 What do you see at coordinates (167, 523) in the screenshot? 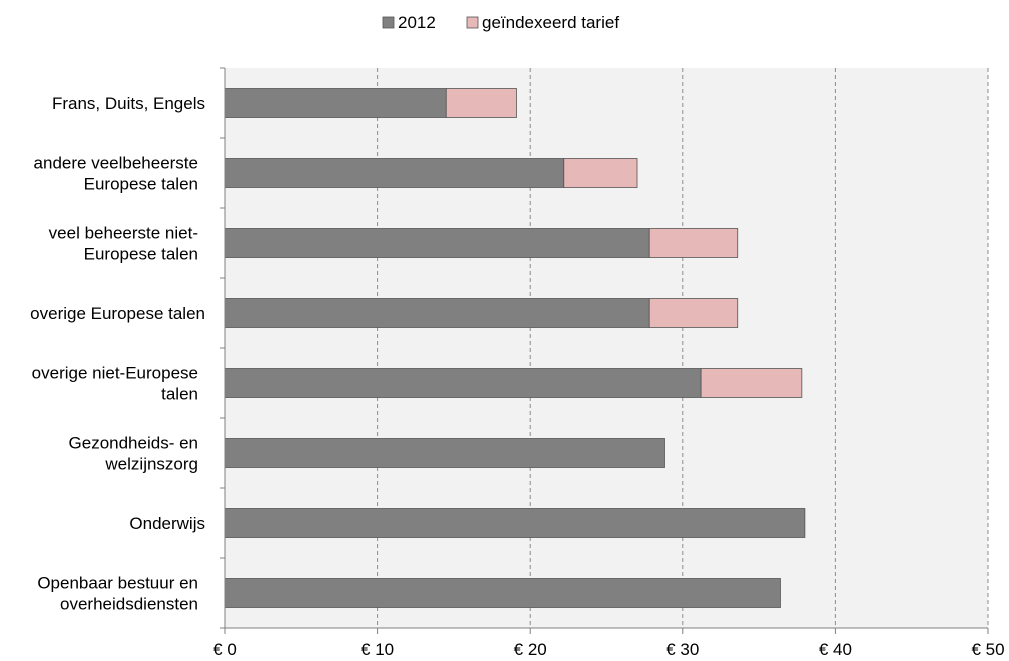
I see `category-label: Onderwijs` at bounding box center [167, 523].